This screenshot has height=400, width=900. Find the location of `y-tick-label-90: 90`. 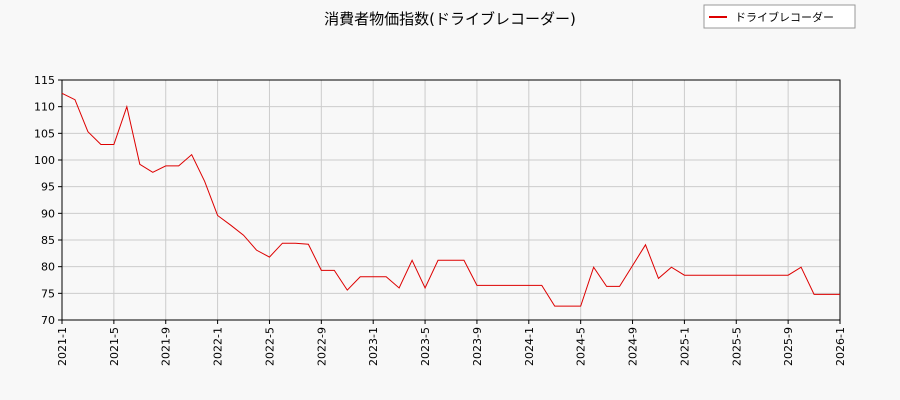

y-tick-label-90: 90 is located at coordinates (48, 213).